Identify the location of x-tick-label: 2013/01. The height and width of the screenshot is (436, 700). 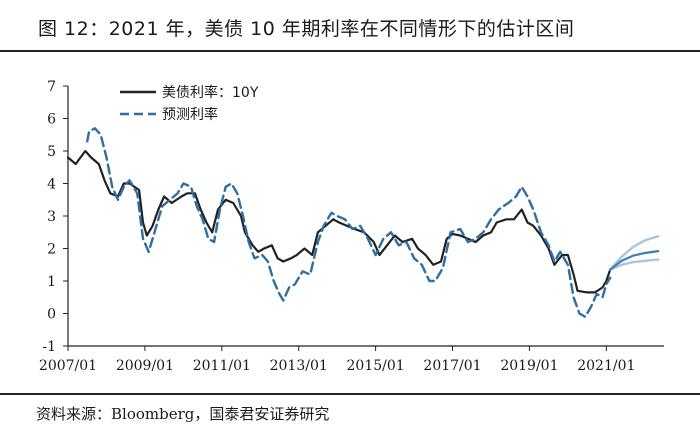
(299, 366).